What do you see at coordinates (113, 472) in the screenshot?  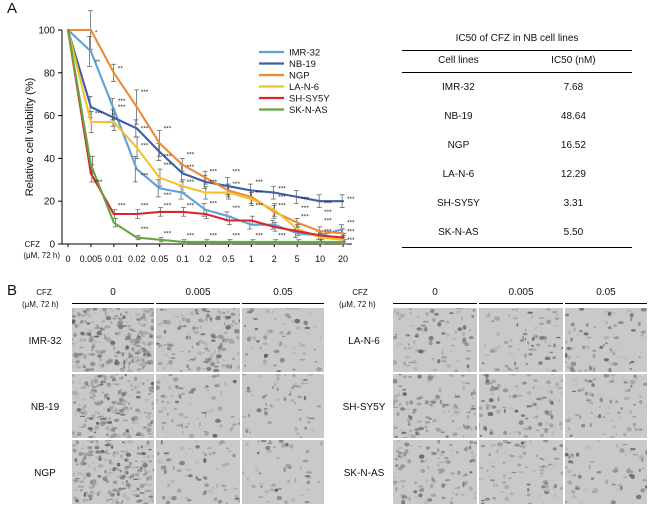 I see `micrograph-left-r2-c0` at bounding box center [113, 472].